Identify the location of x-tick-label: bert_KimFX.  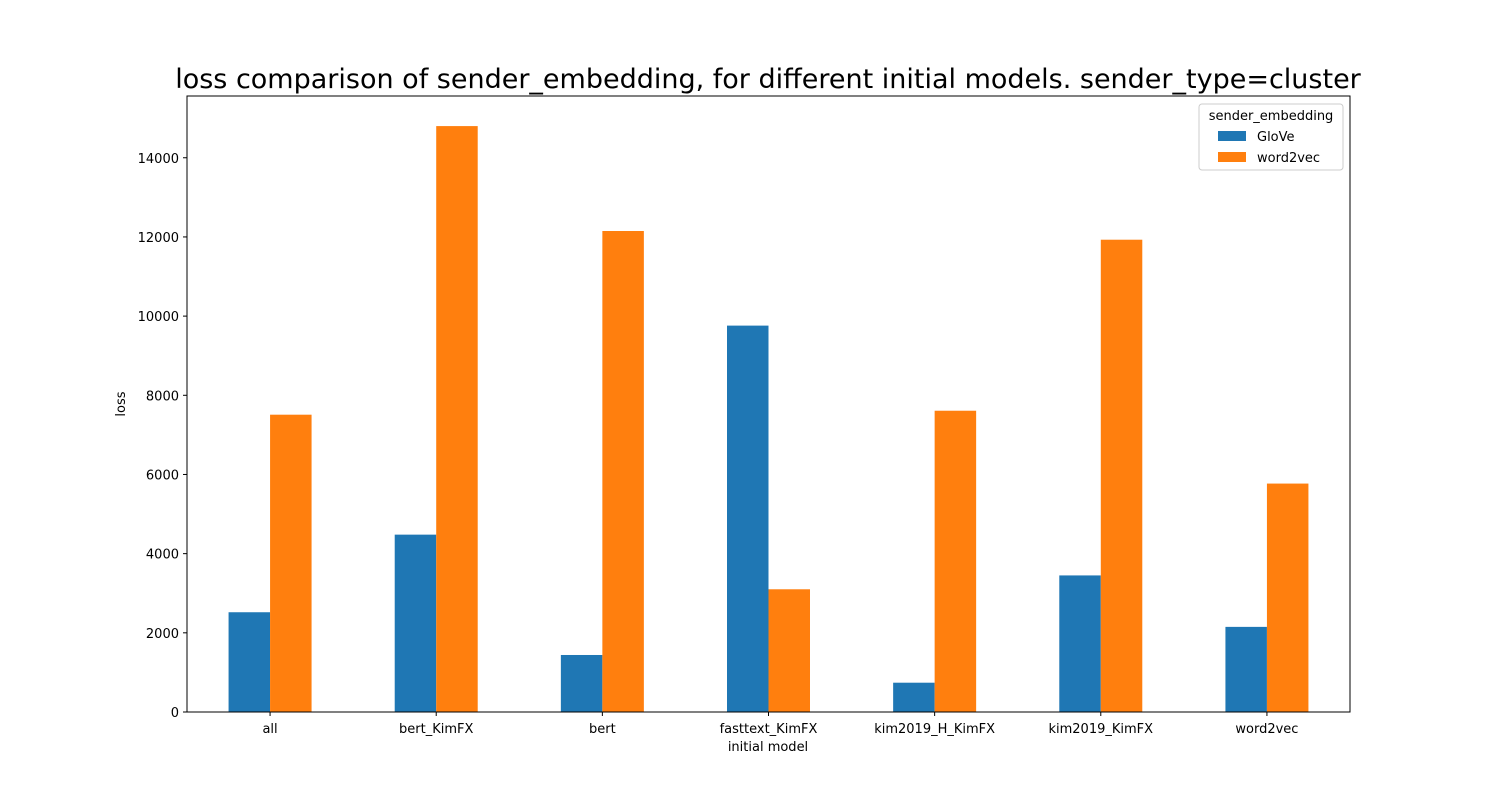
(436, 729).